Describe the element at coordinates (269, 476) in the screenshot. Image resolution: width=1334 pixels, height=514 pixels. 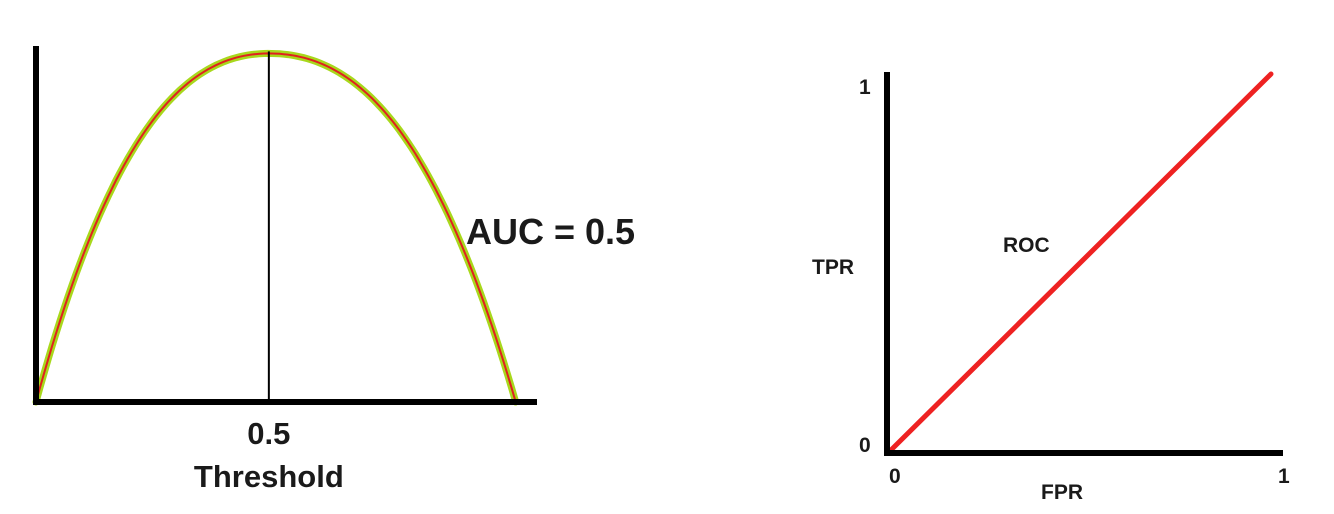
I see `distribution-x-axis-label: Threshold` at that location.